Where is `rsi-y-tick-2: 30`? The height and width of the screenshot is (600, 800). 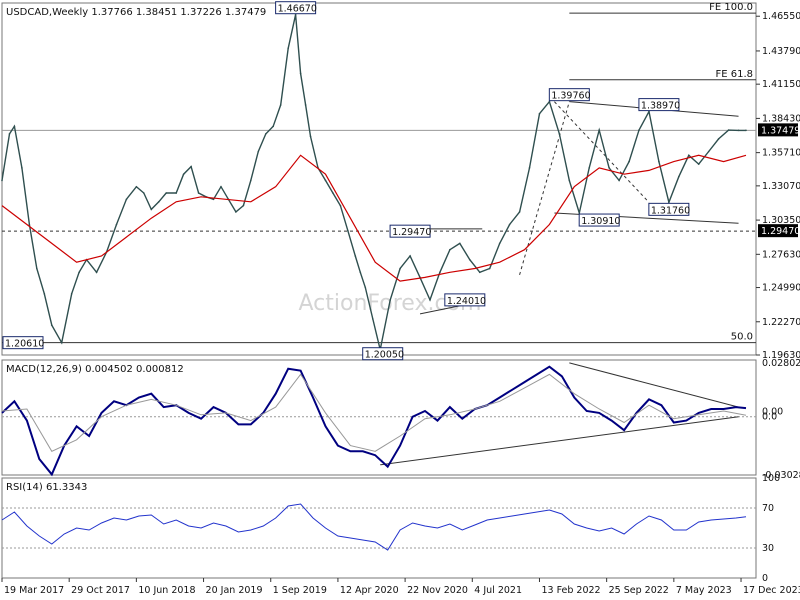 rsi-y-tick-2: 30 is located at coordinates (768, 548).